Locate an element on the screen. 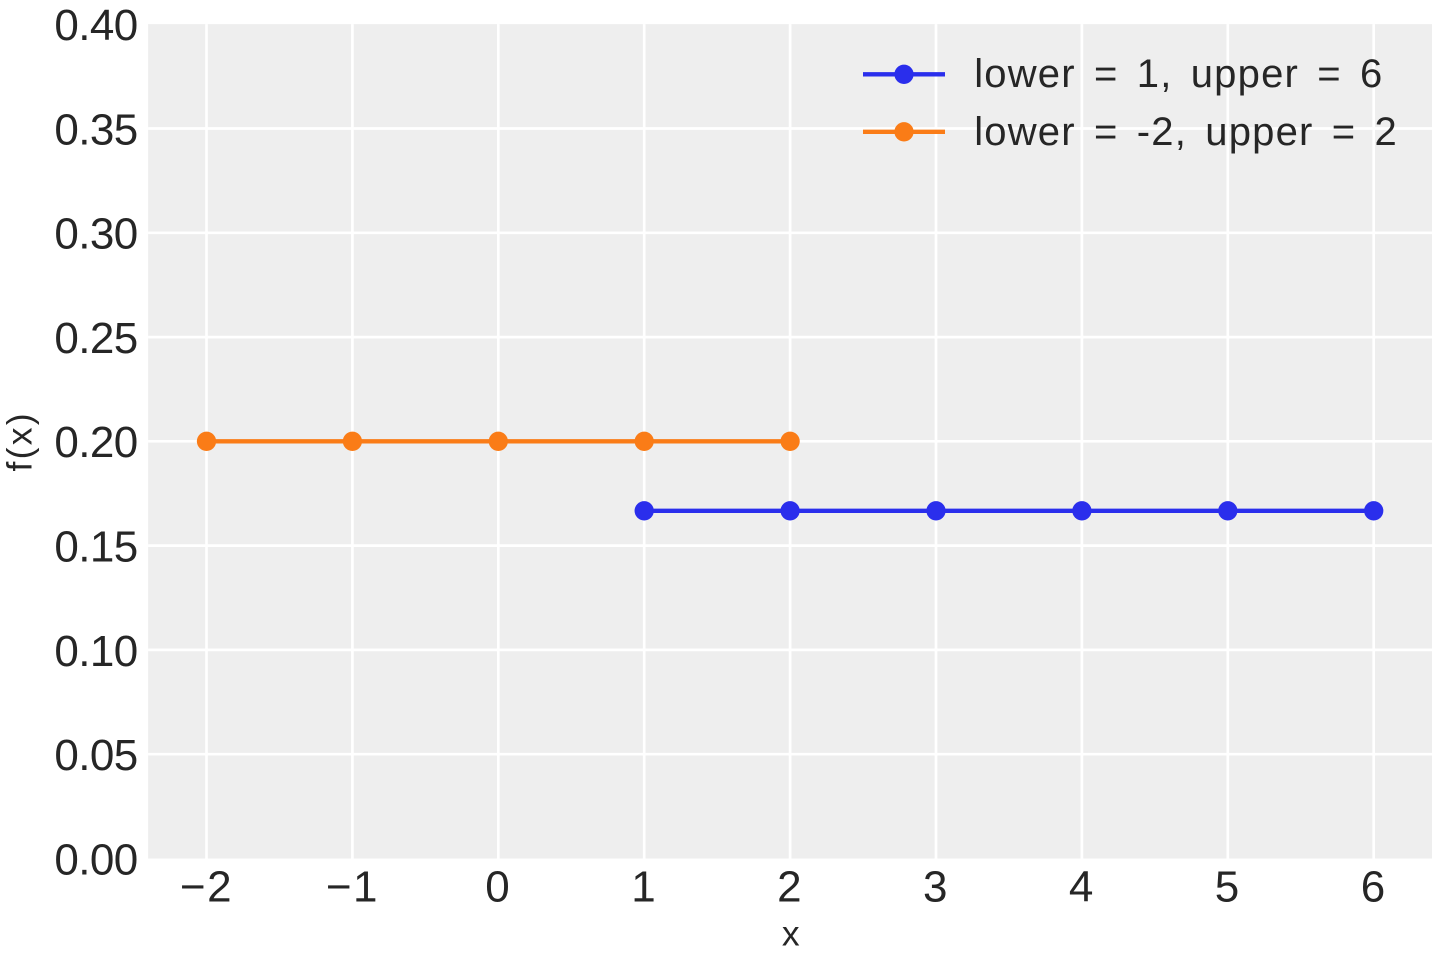  svg-text: x is located at coordinates (791, 933).